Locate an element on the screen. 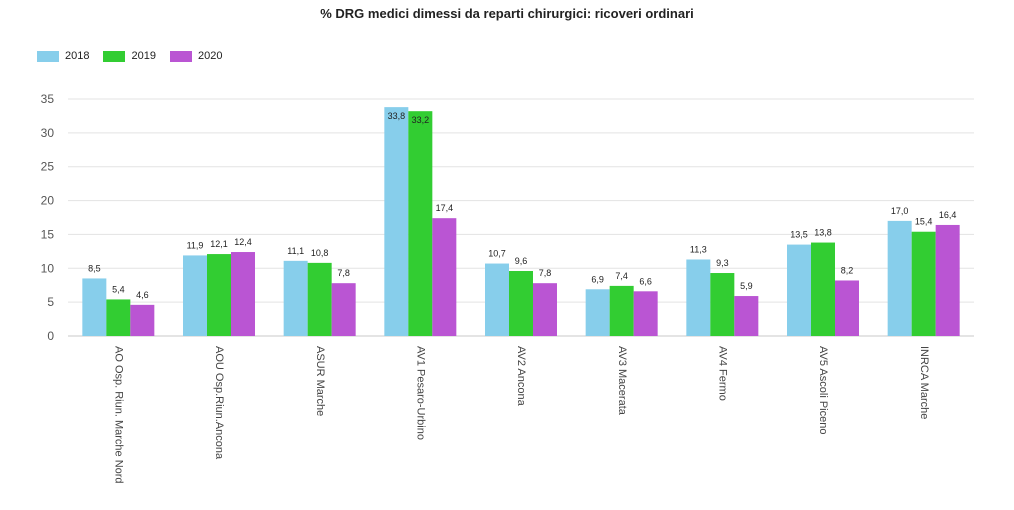 This screenshot has height=510, width=1014. data-label: 11,9 is located at coordinates (195, 245).